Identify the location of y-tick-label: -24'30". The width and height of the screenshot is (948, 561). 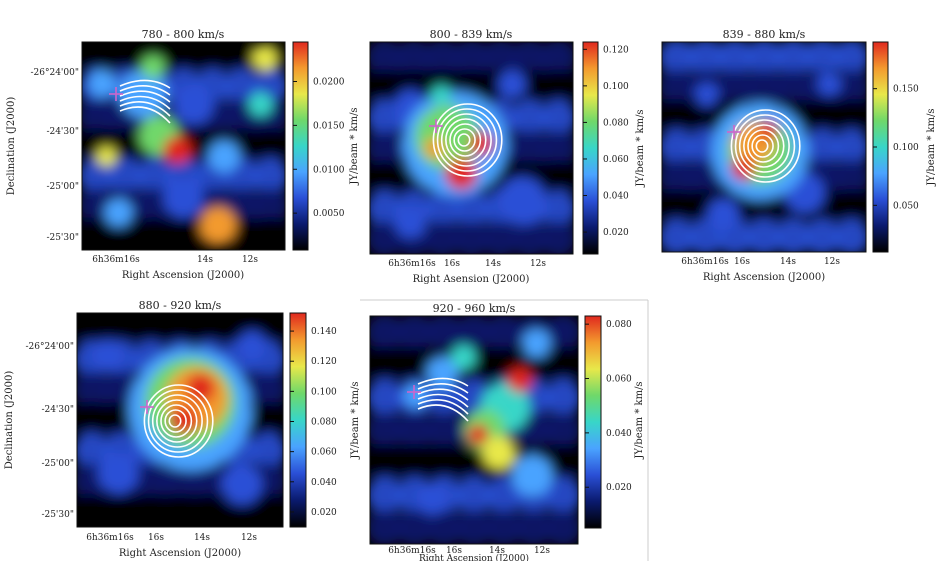
(57, 410).